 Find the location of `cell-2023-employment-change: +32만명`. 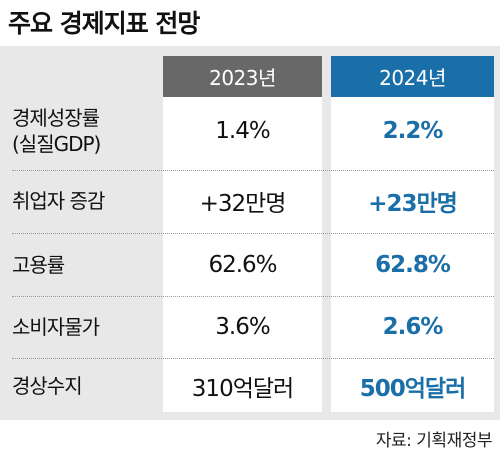

cell-2023-employment-change: +32만명 is located at coordinates (243, 204).